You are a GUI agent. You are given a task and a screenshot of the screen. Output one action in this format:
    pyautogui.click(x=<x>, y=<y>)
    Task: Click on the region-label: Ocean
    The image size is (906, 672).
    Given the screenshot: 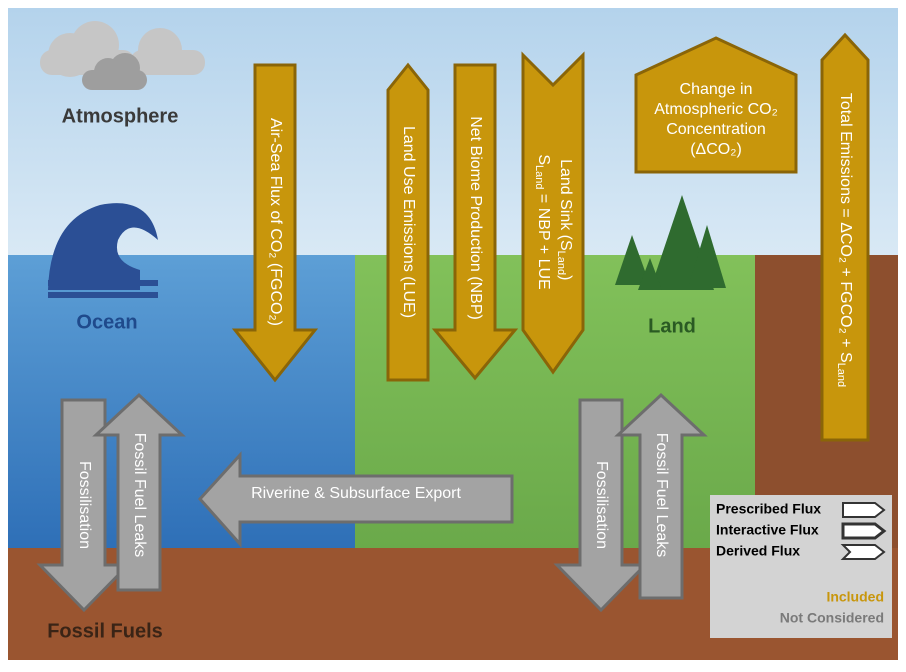 What is the action you would take?
    pyautogui.click(x=106, y=322)
    